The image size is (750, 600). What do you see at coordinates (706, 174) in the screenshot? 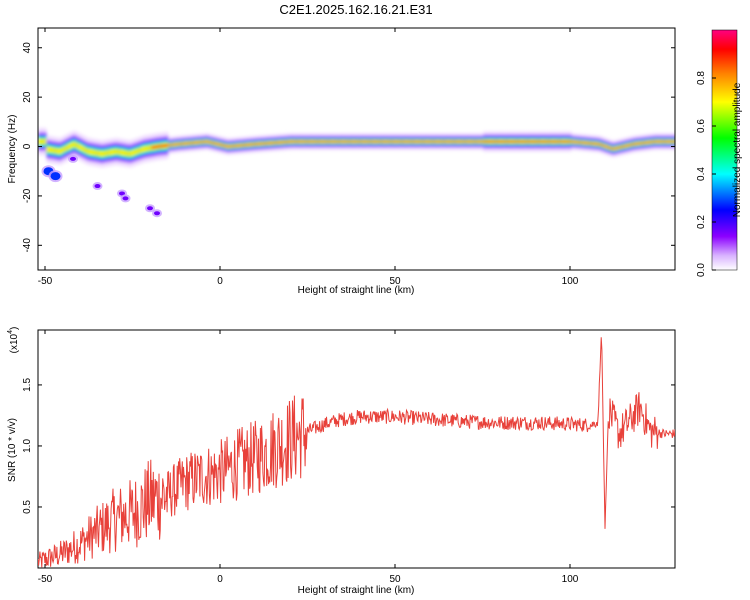
I see `colorbar-ticks: 0.0 0.2 0.4 0.6 0.8` at bounding box center [706, 174].